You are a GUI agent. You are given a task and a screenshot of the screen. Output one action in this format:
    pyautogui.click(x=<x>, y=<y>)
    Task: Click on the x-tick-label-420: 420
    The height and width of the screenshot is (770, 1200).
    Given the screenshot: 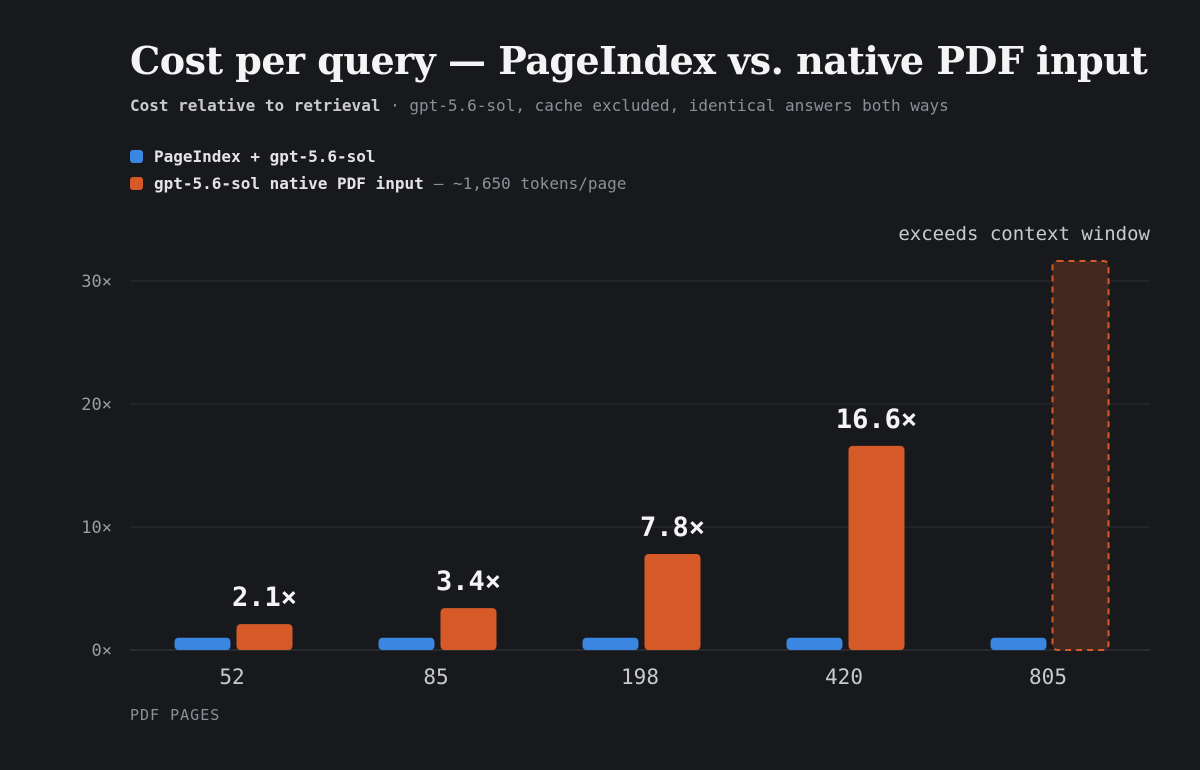 What is the action you would take?
    pyautogui.click(x=844, y=677)
    